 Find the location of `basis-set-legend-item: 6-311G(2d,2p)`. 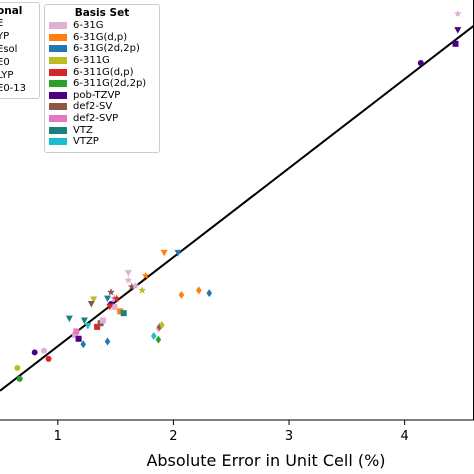

basis-set-legend-item: 6-311G(2d,2p) is located at coordinates (102, 84).